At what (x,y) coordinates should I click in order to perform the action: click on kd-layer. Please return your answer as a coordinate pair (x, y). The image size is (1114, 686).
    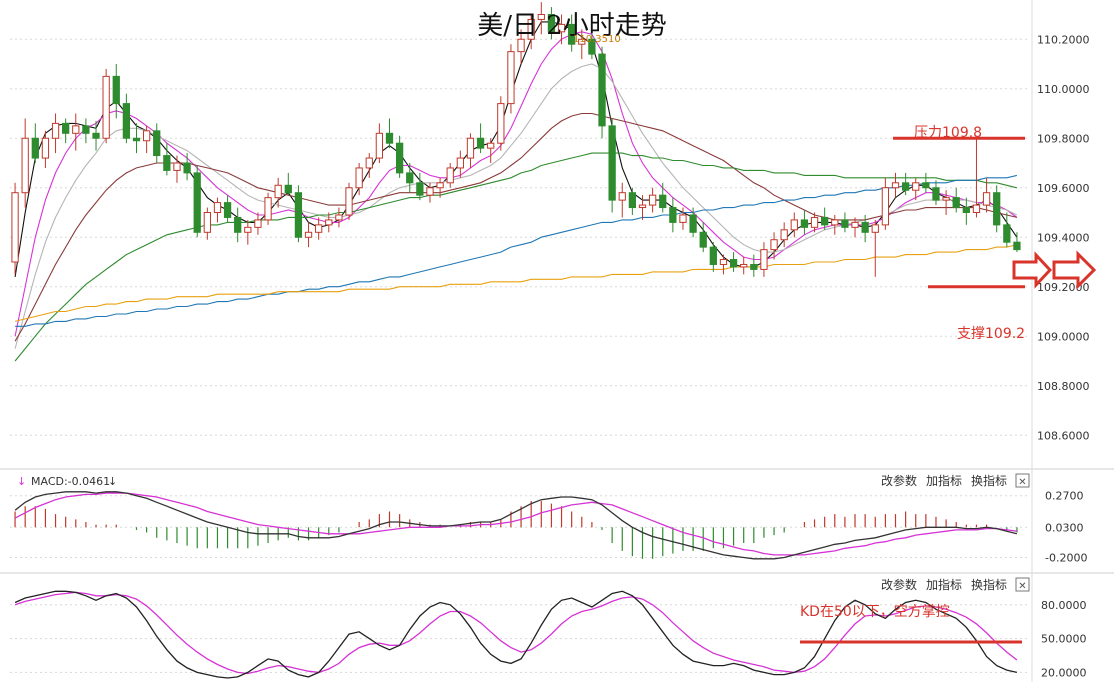
    Looking at the image, I should click on (516, 634).